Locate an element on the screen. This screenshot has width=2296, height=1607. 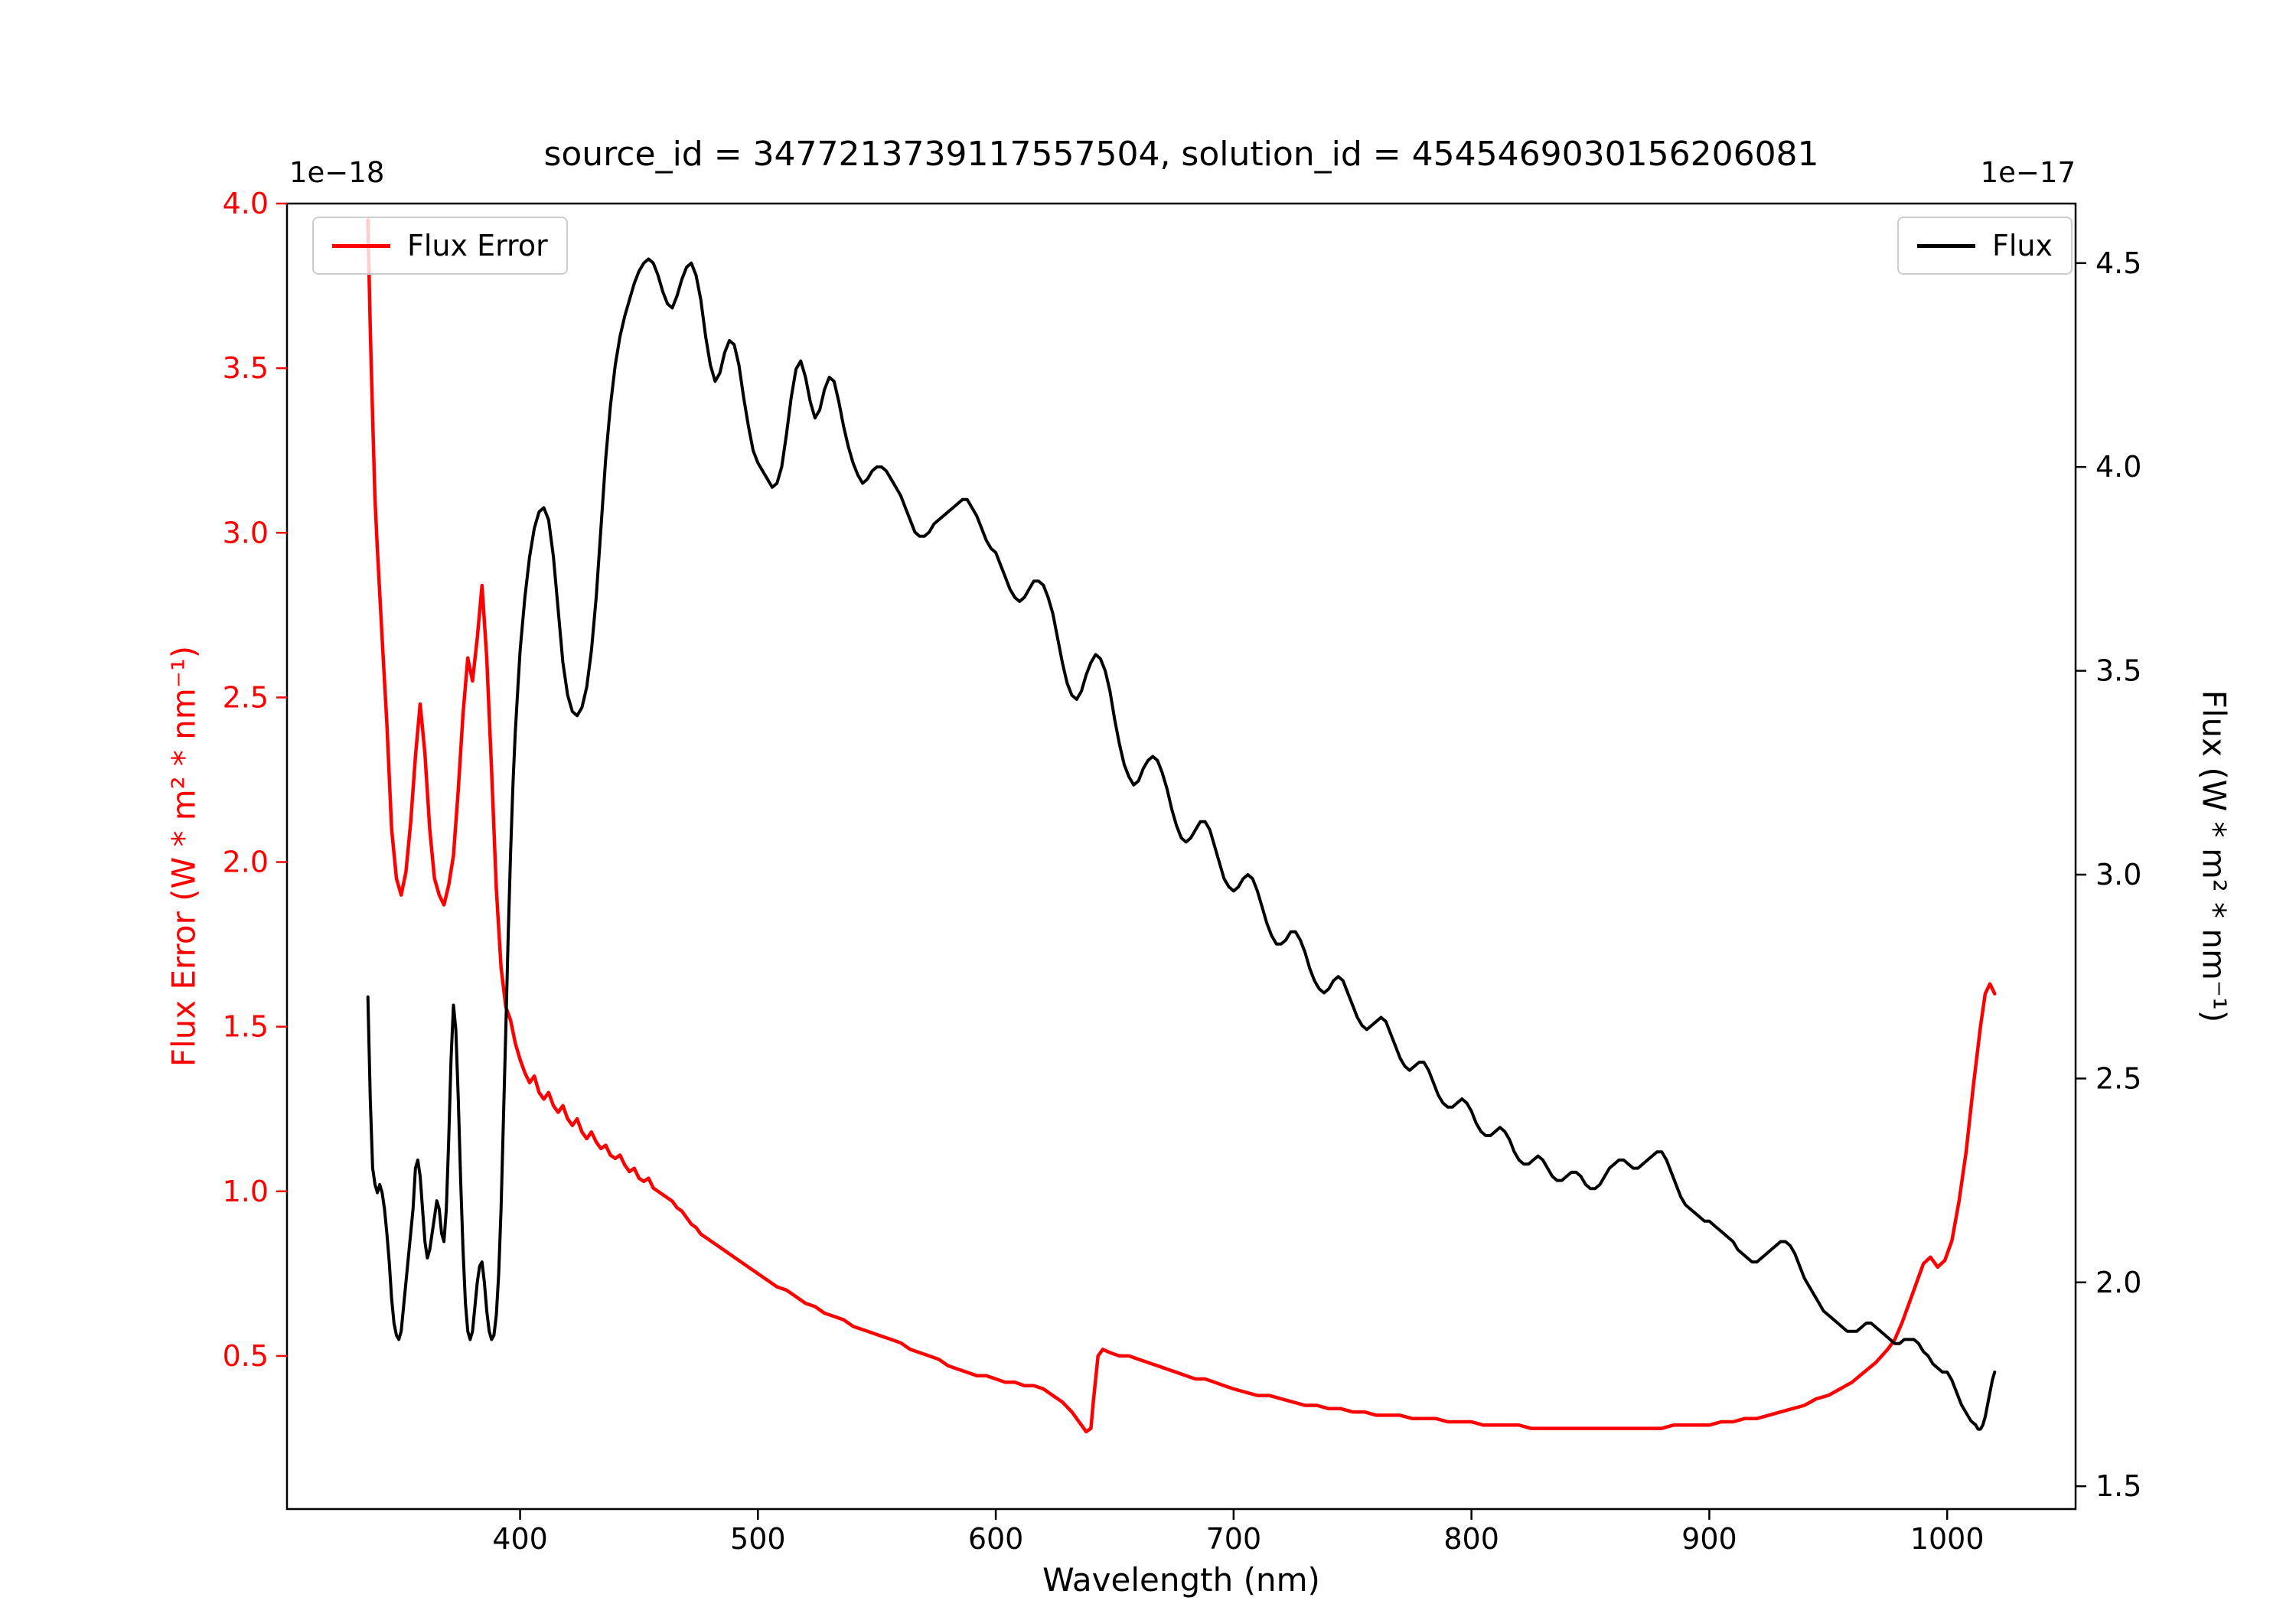
y-right-tick-label: 4.5 is located at coordinates (2118, 263).